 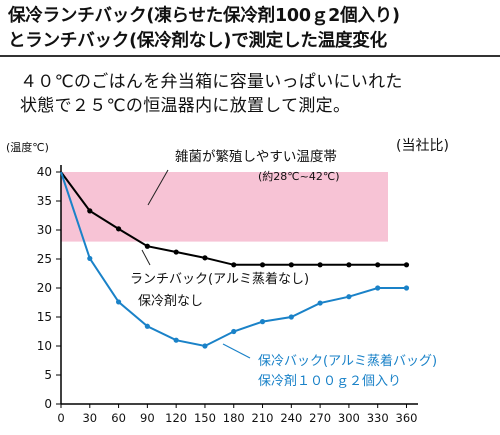 I want to click on y-tick-label: 0, so click(x=48, y=404).